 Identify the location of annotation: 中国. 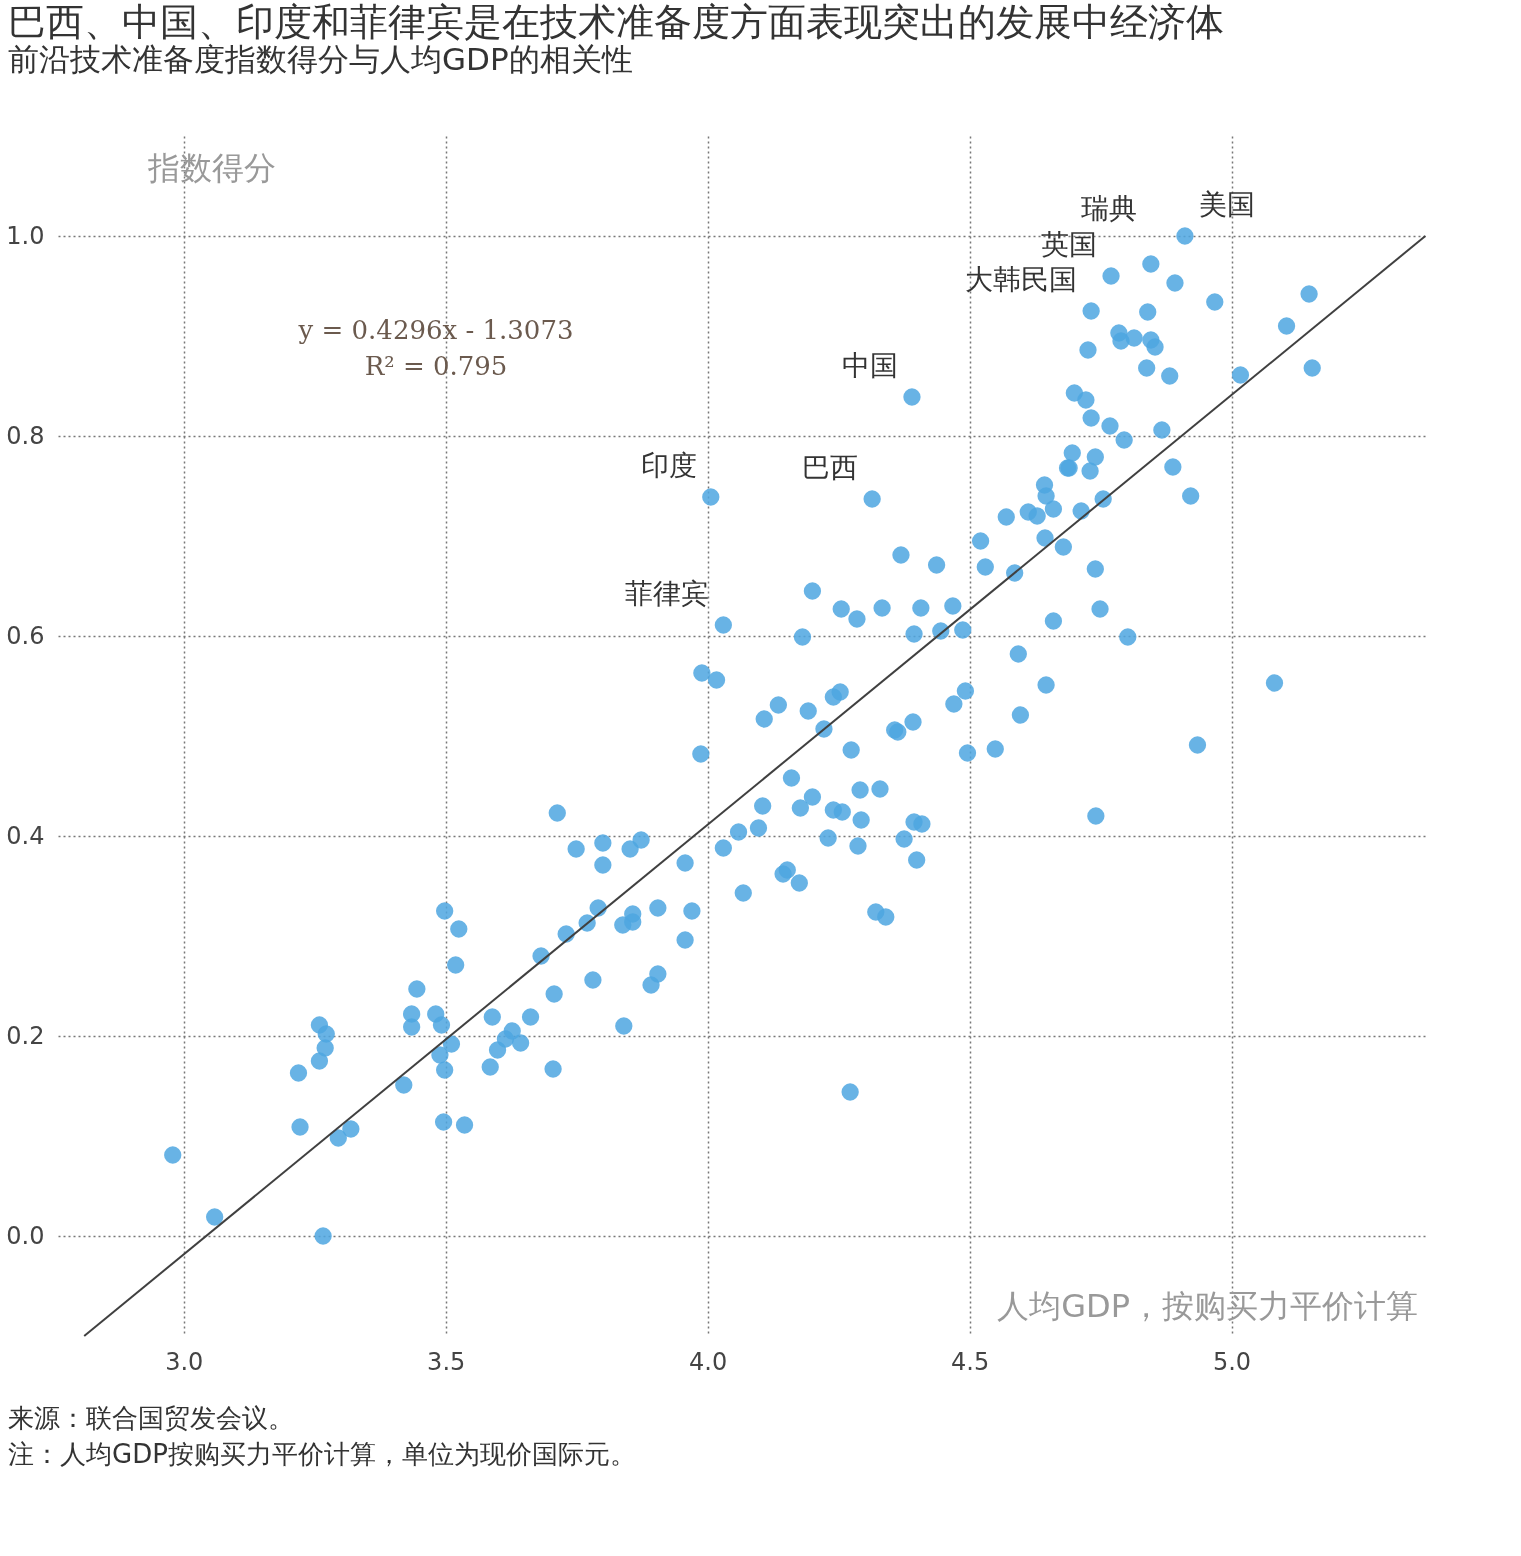
(869, 365).